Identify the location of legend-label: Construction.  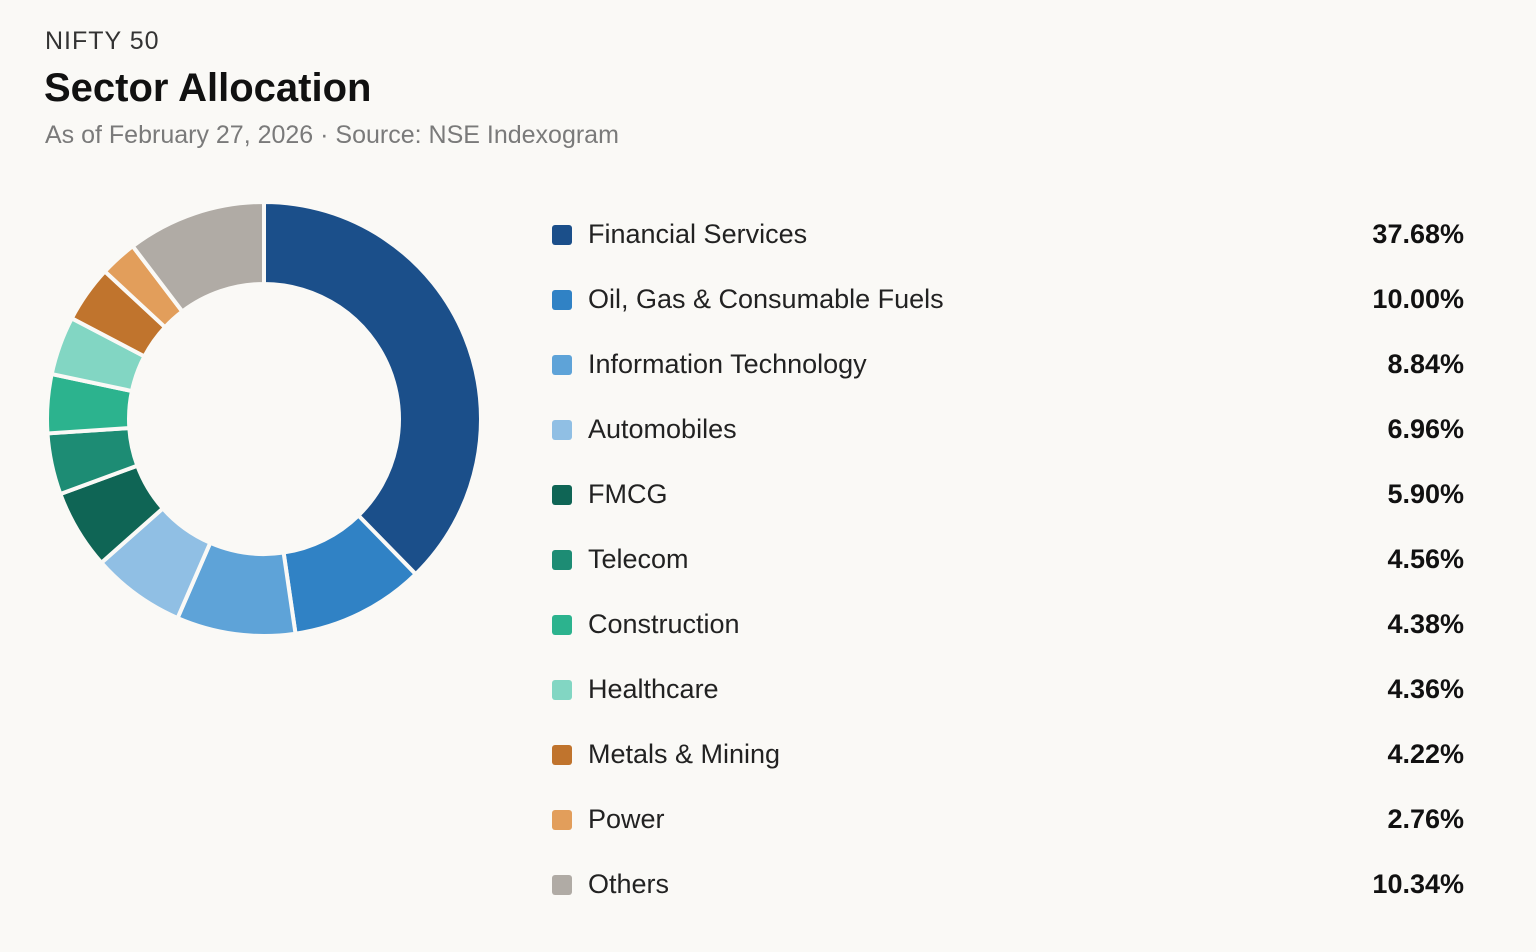
(664, 624).